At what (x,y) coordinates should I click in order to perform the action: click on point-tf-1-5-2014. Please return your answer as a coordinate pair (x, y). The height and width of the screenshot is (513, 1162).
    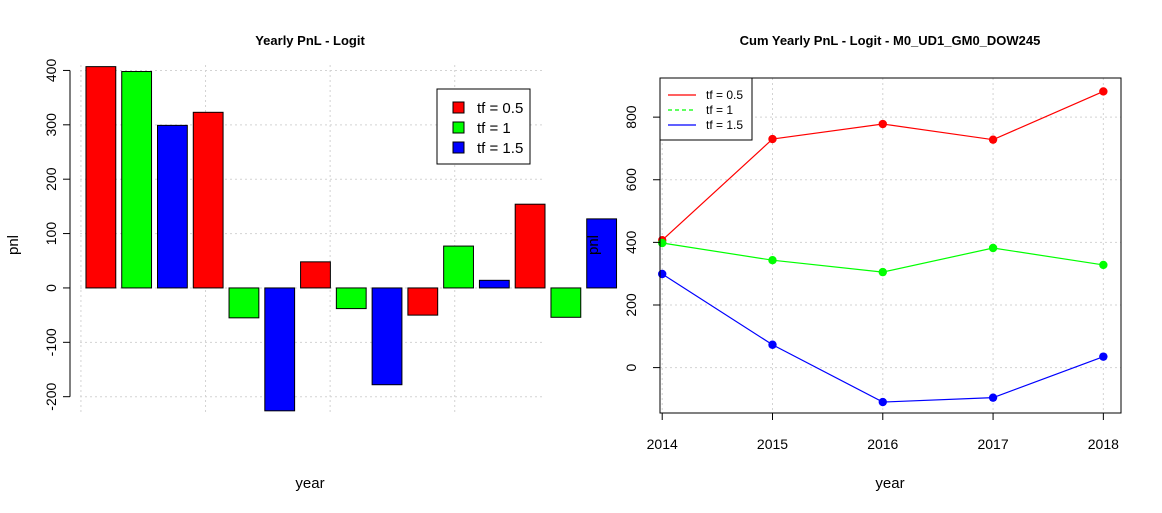
    Looking at the image, I should click on (662, 274).